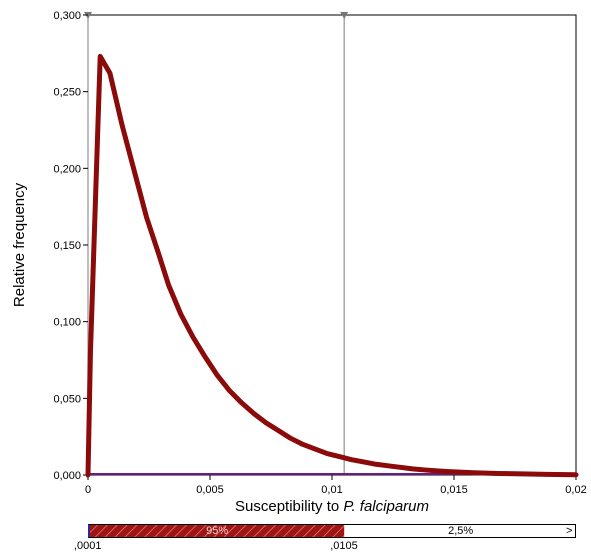 The image size is (591, 554). Describe the element at coordinates (569, 531) in the screenshot. I see `interval-right-arrow: >` at that location.